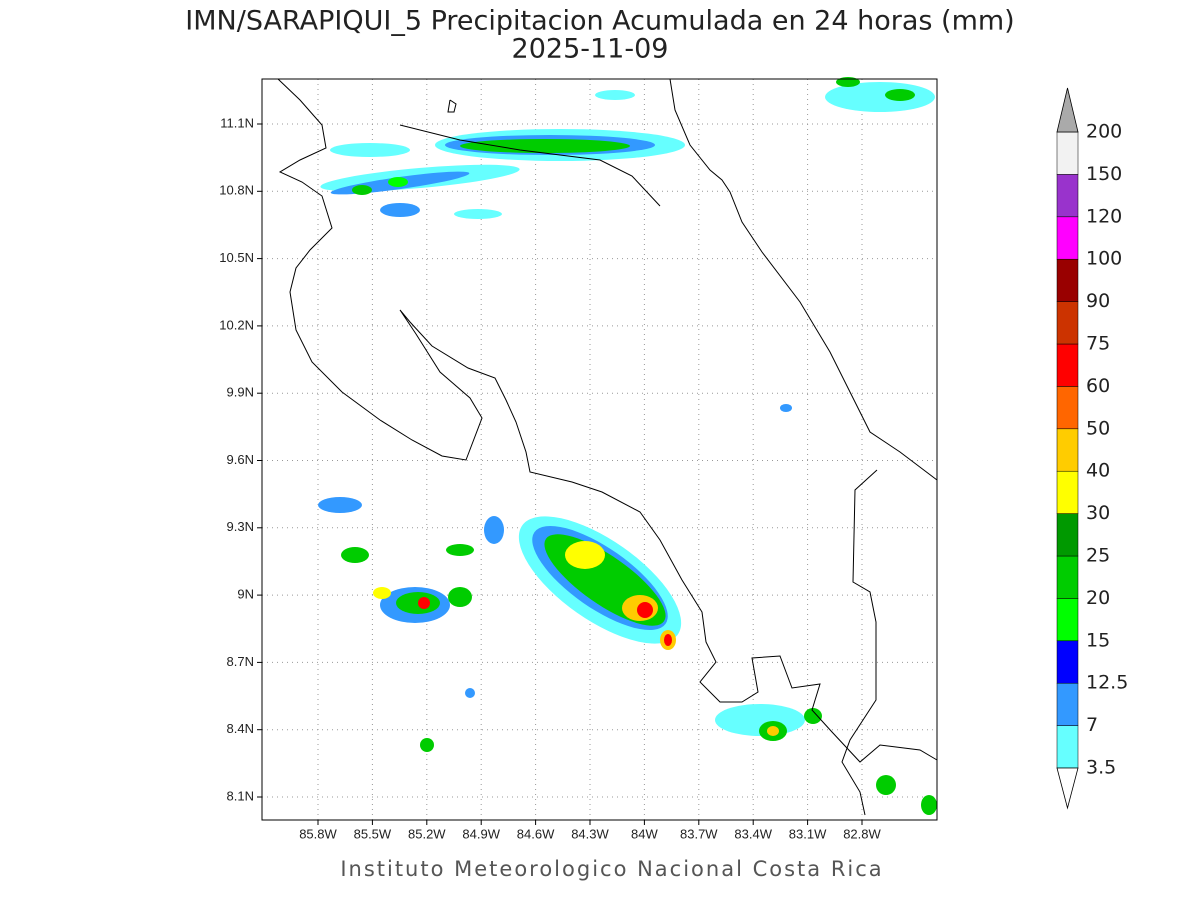  Describe the element at coordinates (1092, 448) in the screenshot. I see `color-legend: 3.5 7 12.5 15 20 25 30 40 50 60 75 90 100 120 150 200` at that location.